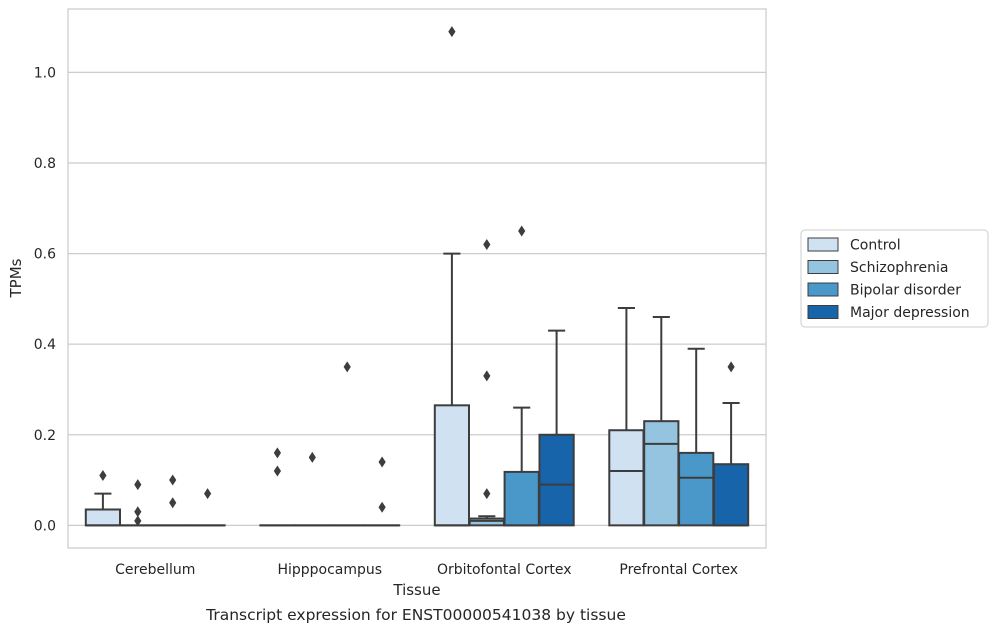 The image size is (997, 634). What do you see at coordinates (875, 246) in the screenshot?
I see `legend-label-0: Control` at bounding box center [875, 246].